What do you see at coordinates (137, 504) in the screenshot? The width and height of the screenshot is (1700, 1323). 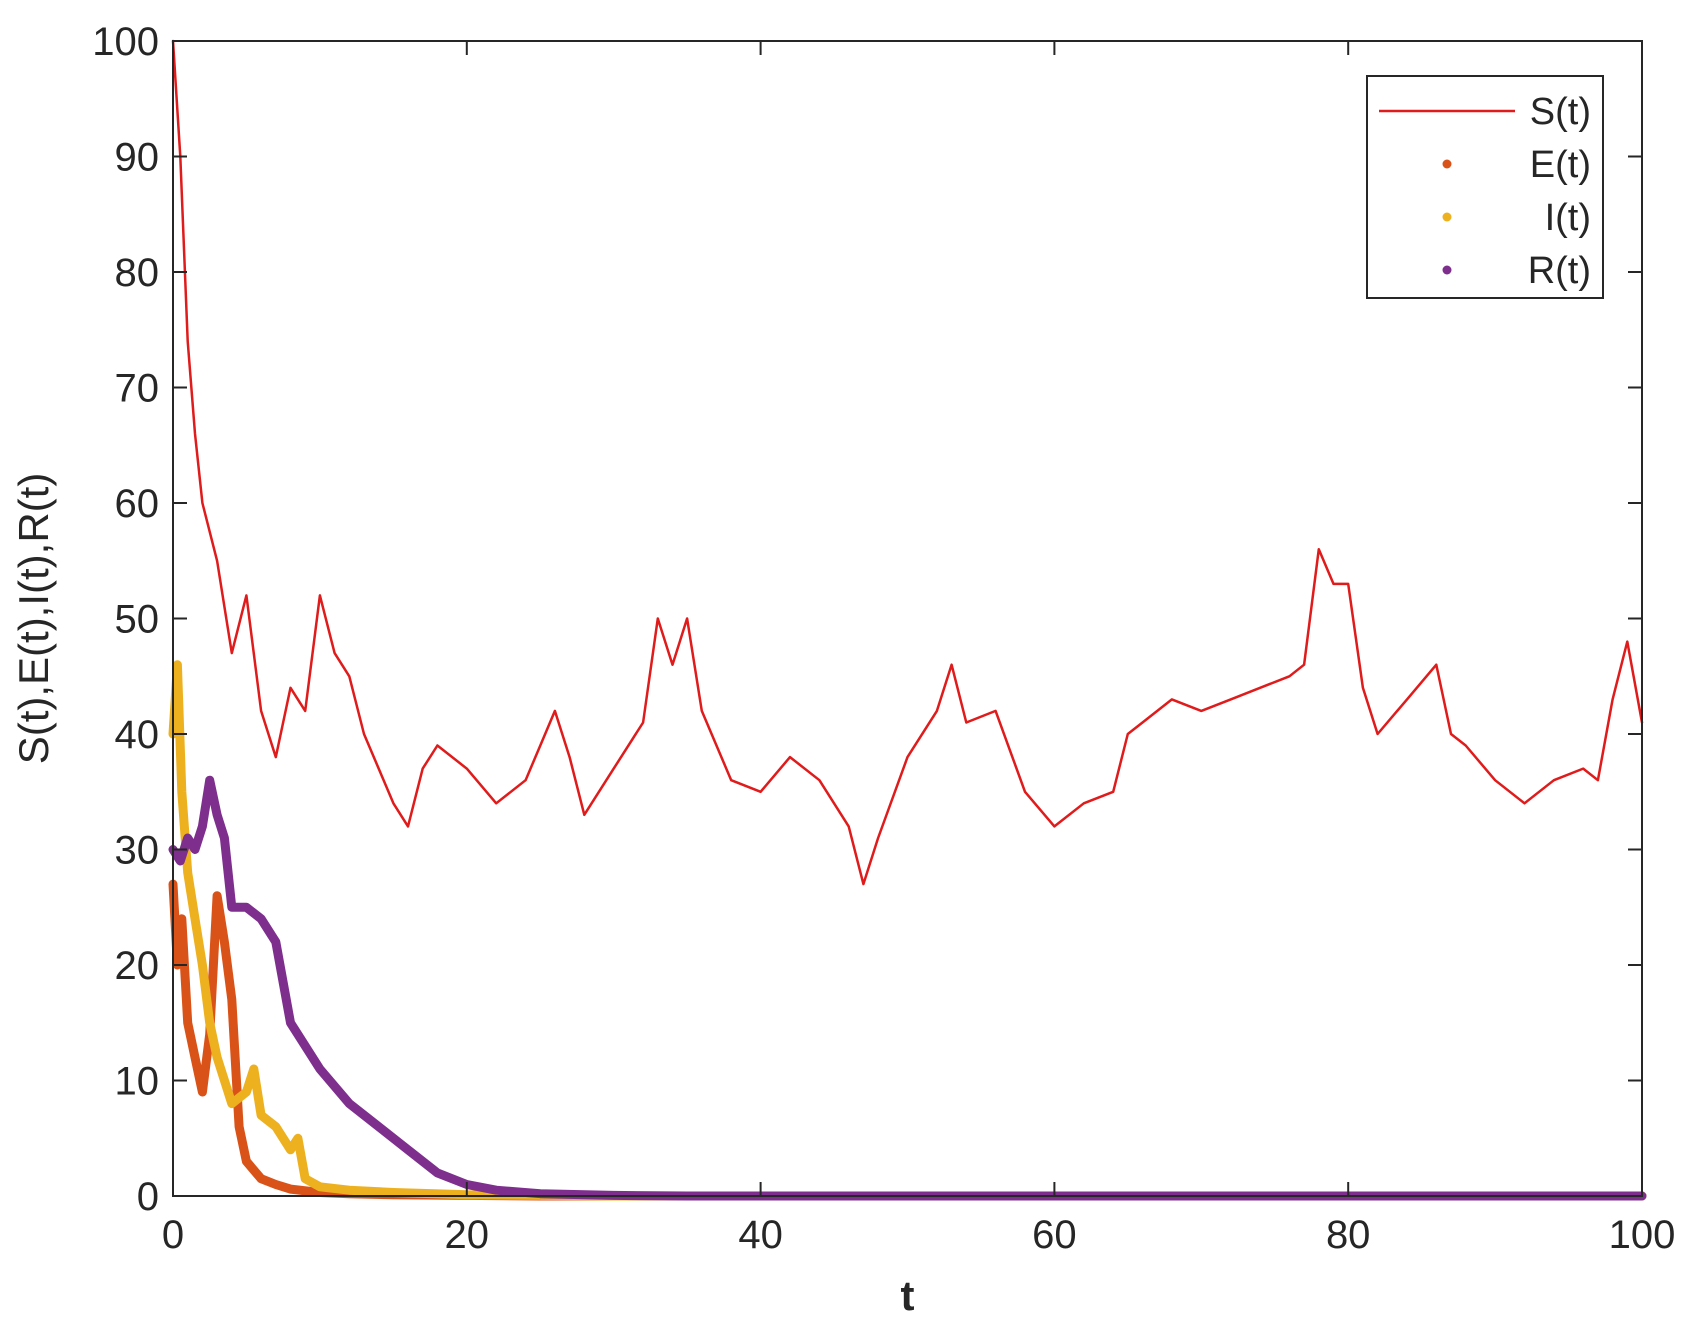 I see `y-tick-label: 60` at bounding box center [137, 504].